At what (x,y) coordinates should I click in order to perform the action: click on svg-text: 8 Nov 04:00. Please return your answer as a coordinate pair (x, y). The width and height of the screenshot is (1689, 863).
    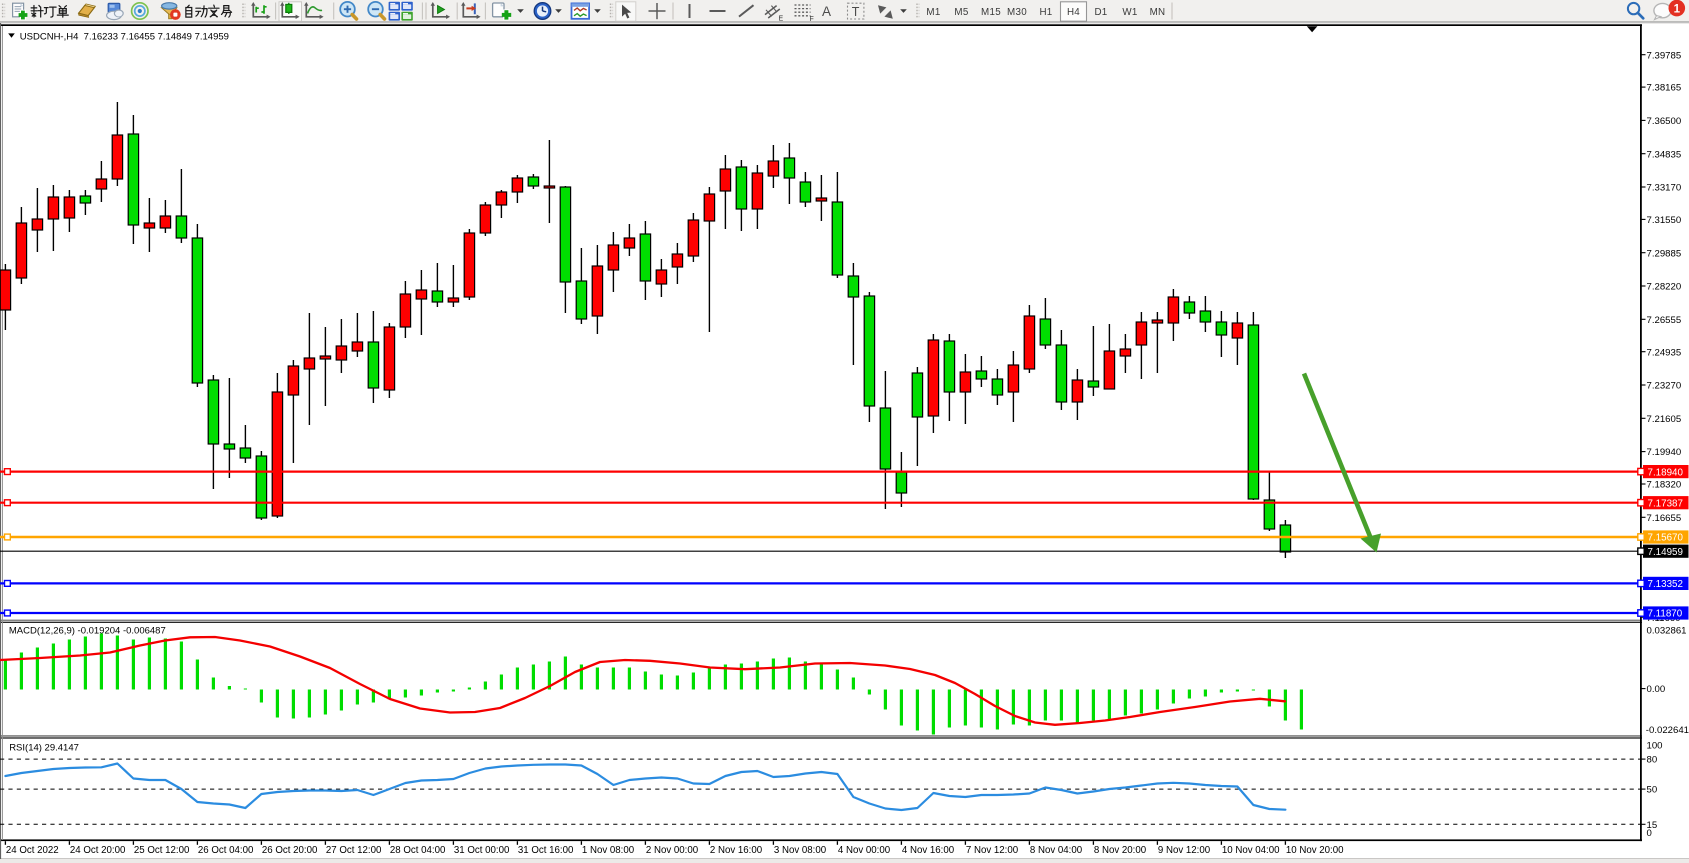
    Looking at the image, I should click on (1056, 850).